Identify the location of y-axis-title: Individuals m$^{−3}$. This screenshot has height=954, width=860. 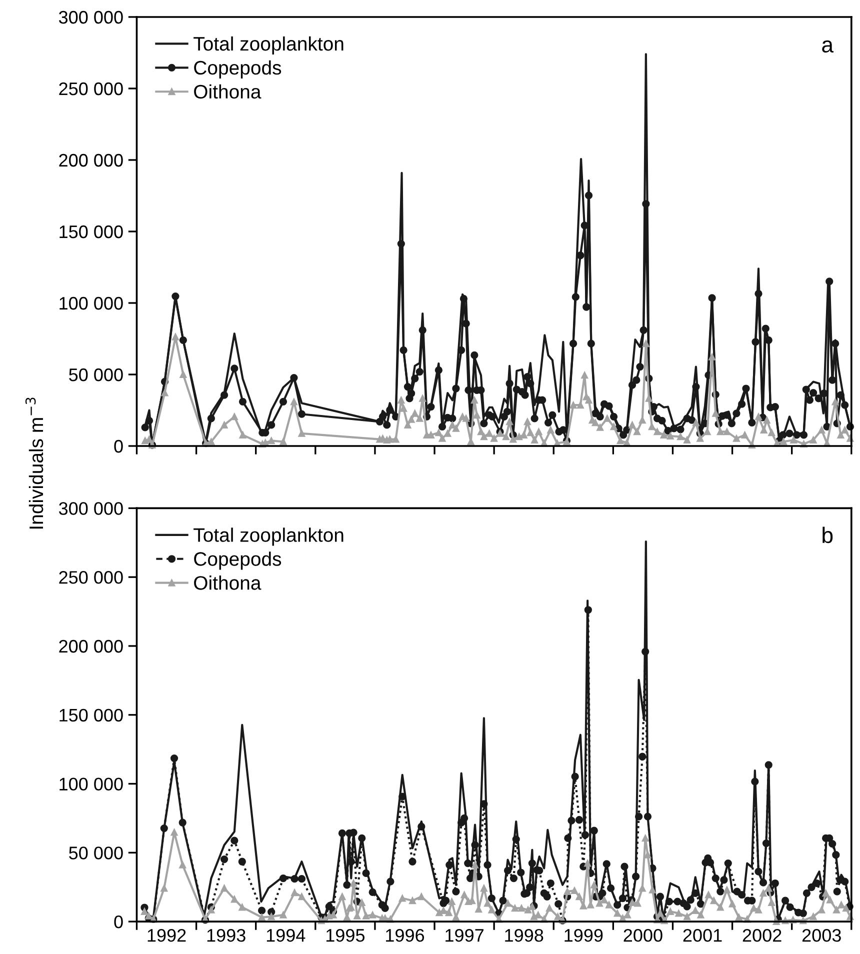
(34, 463).